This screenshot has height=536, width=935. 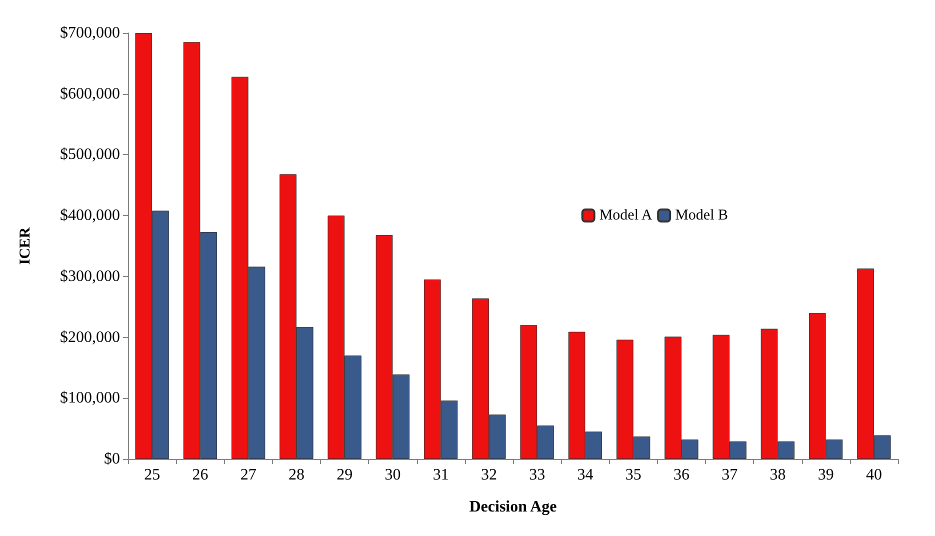 I want to click on y-tick-label: $200,000, so click(x=90, y=337).